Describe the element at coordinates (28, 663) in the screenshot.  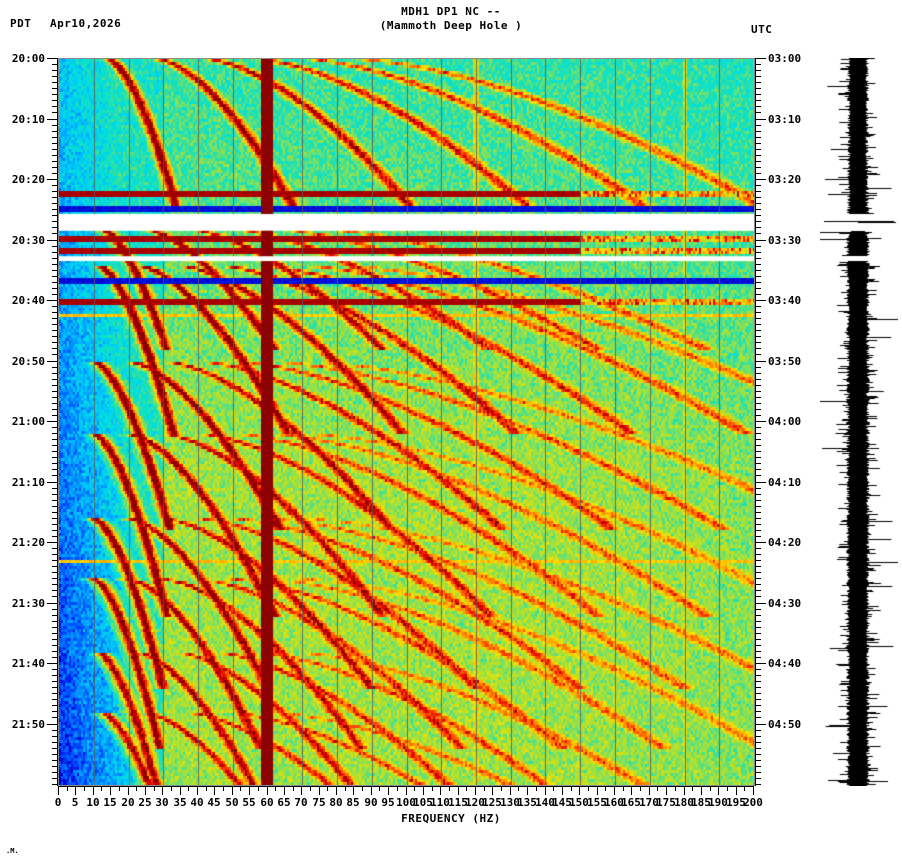
I see `pdt-tick-label: 21:40` at that location.